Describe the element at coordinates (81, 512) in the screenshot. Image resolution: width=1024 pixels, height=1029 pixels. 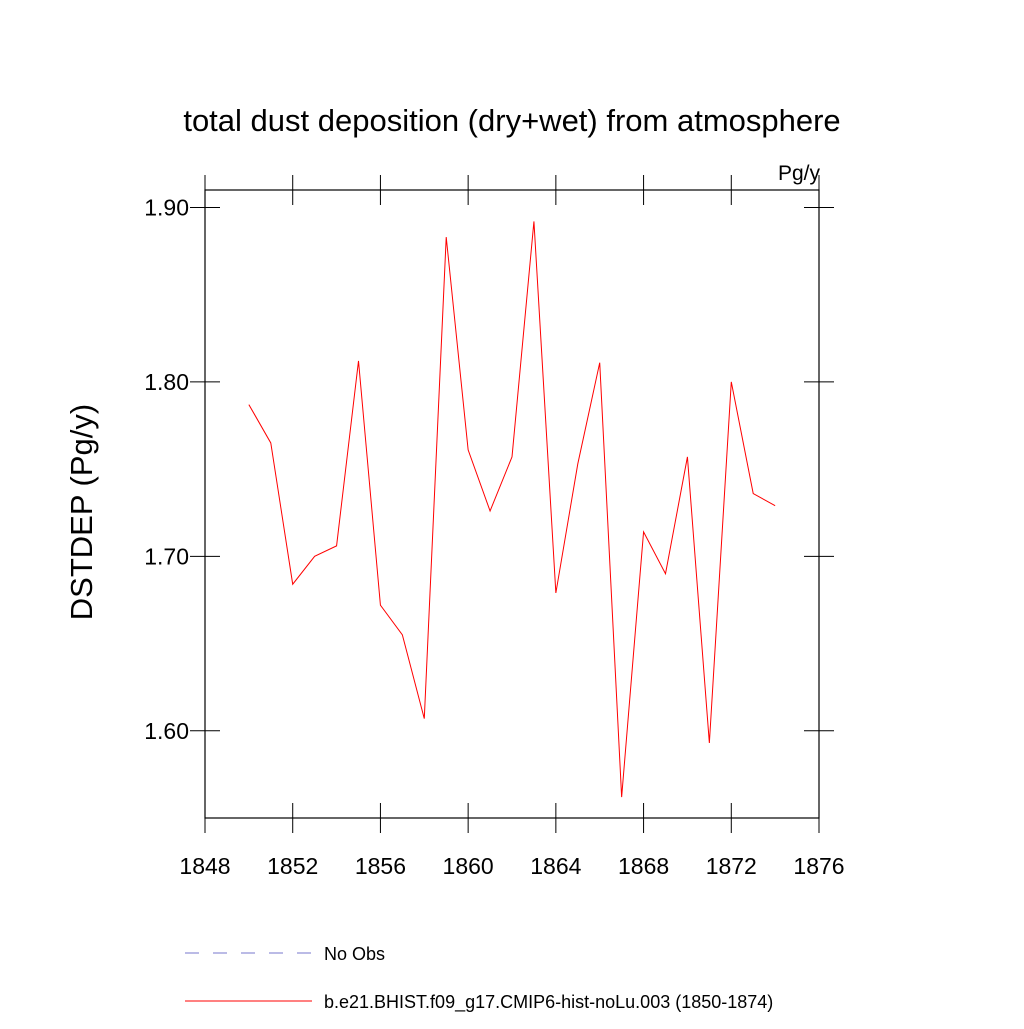
I see `y-axis-label: DSTDEP (Pg/y)` at that location.